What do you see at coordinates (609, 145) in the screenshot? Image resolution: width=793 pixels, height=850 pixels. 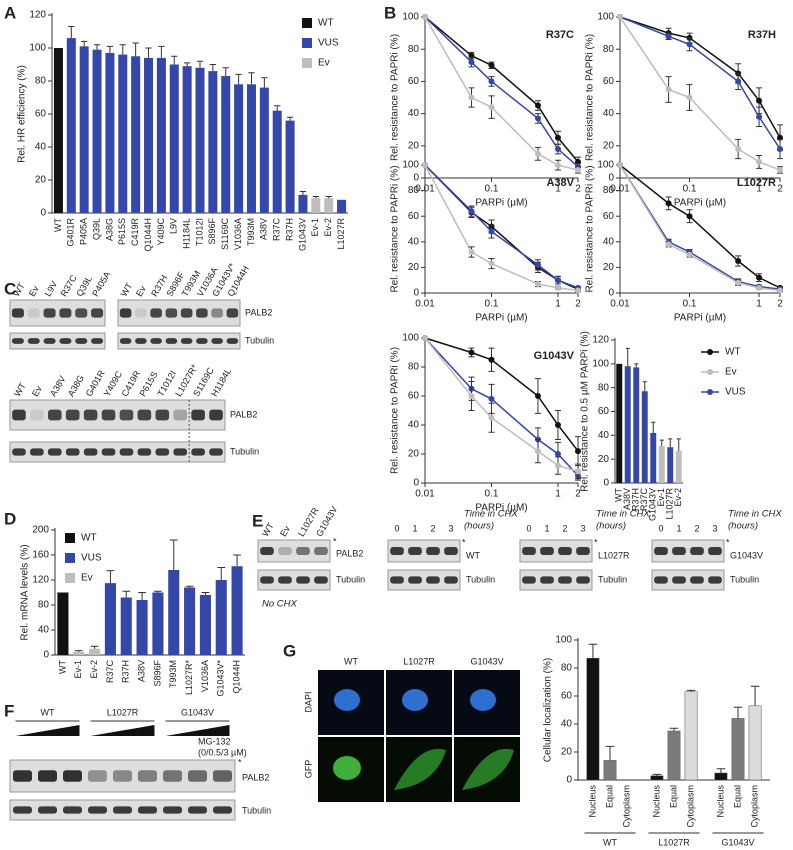 I see `y-tick-label: 20` at bounding box center [609, 145].